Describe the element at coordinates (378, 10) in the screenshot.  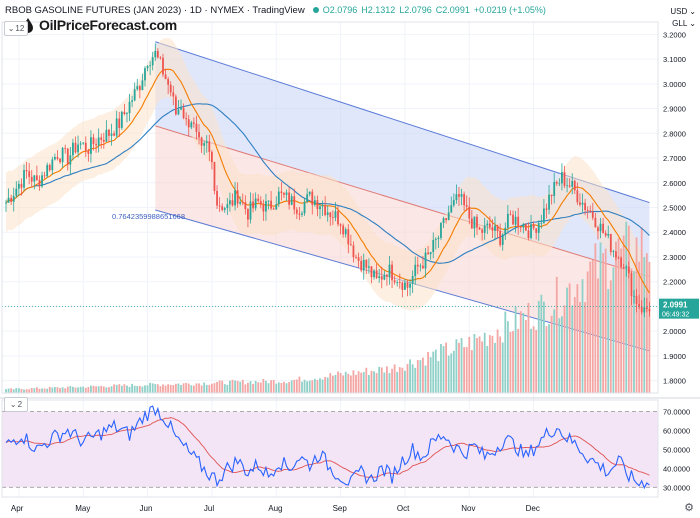
I see `high-value: H2.1312` at that location.